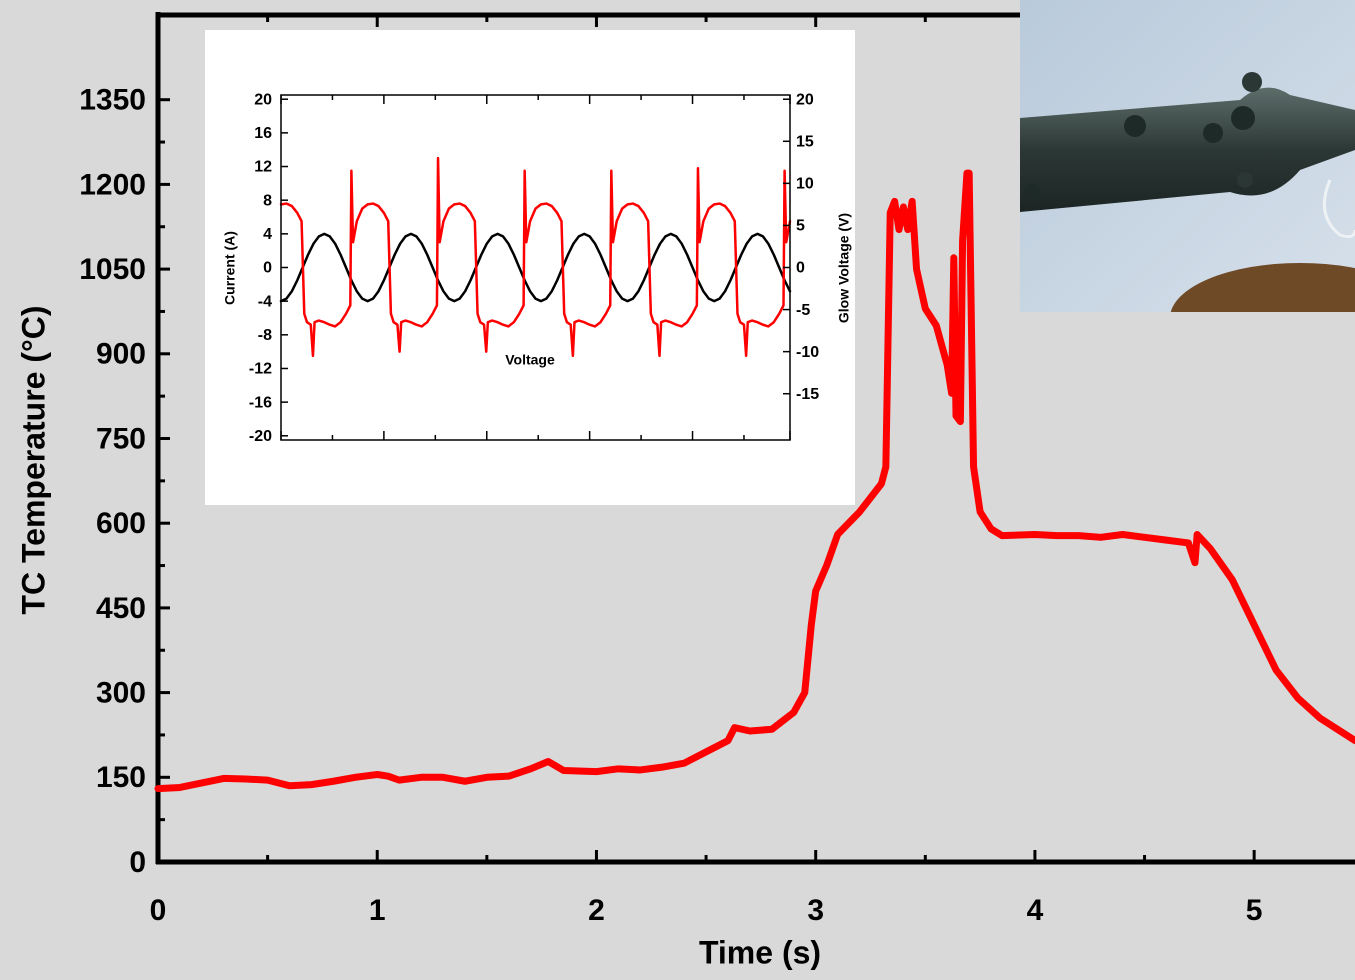 The width and height of the screenshot is (1355, 980). Describe the element at coordinates (33, 459) in the screenshot. I see `y-axis-title: TC Temperature (°C)` at that location.